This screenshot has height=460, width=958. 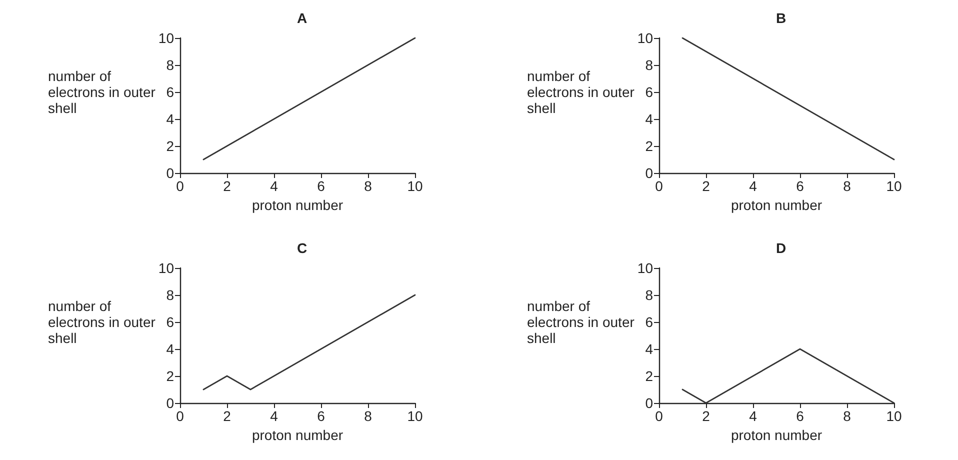 What do you see at coordinates (781, 248) in the screenshot?
I see `chart-title: D` at bounding box center [781, 248].